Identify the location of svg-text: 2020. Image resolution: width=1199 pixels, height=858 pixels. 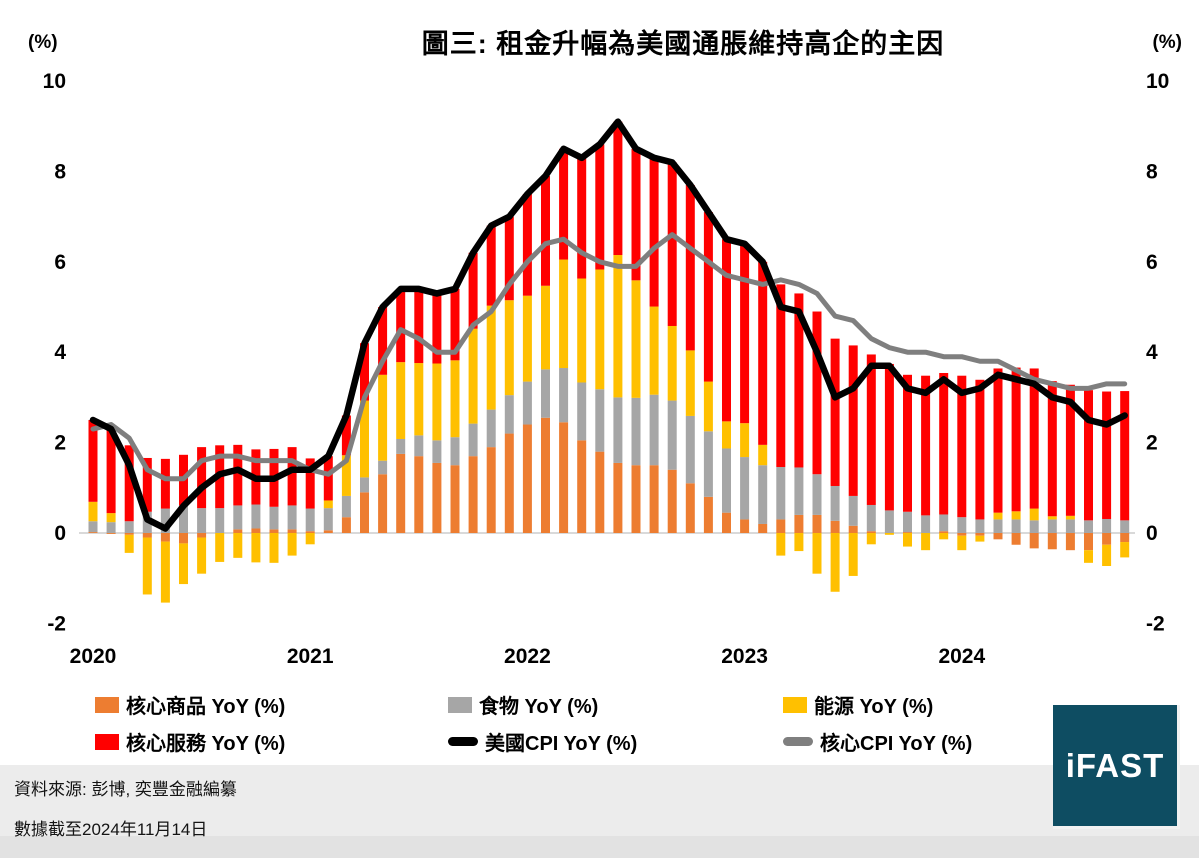
(93, 656).